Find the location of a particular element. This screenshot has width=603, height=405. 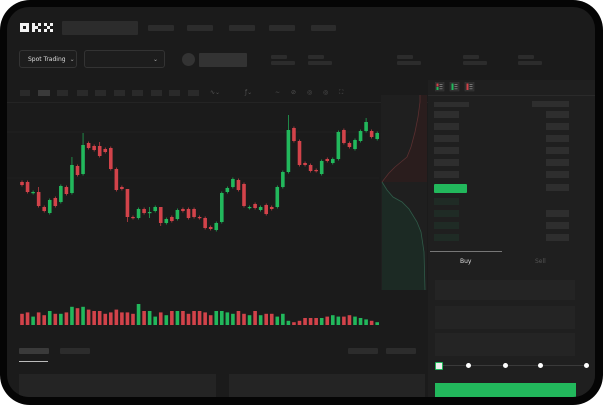

depth-chart is located at coordinates (404, 193).